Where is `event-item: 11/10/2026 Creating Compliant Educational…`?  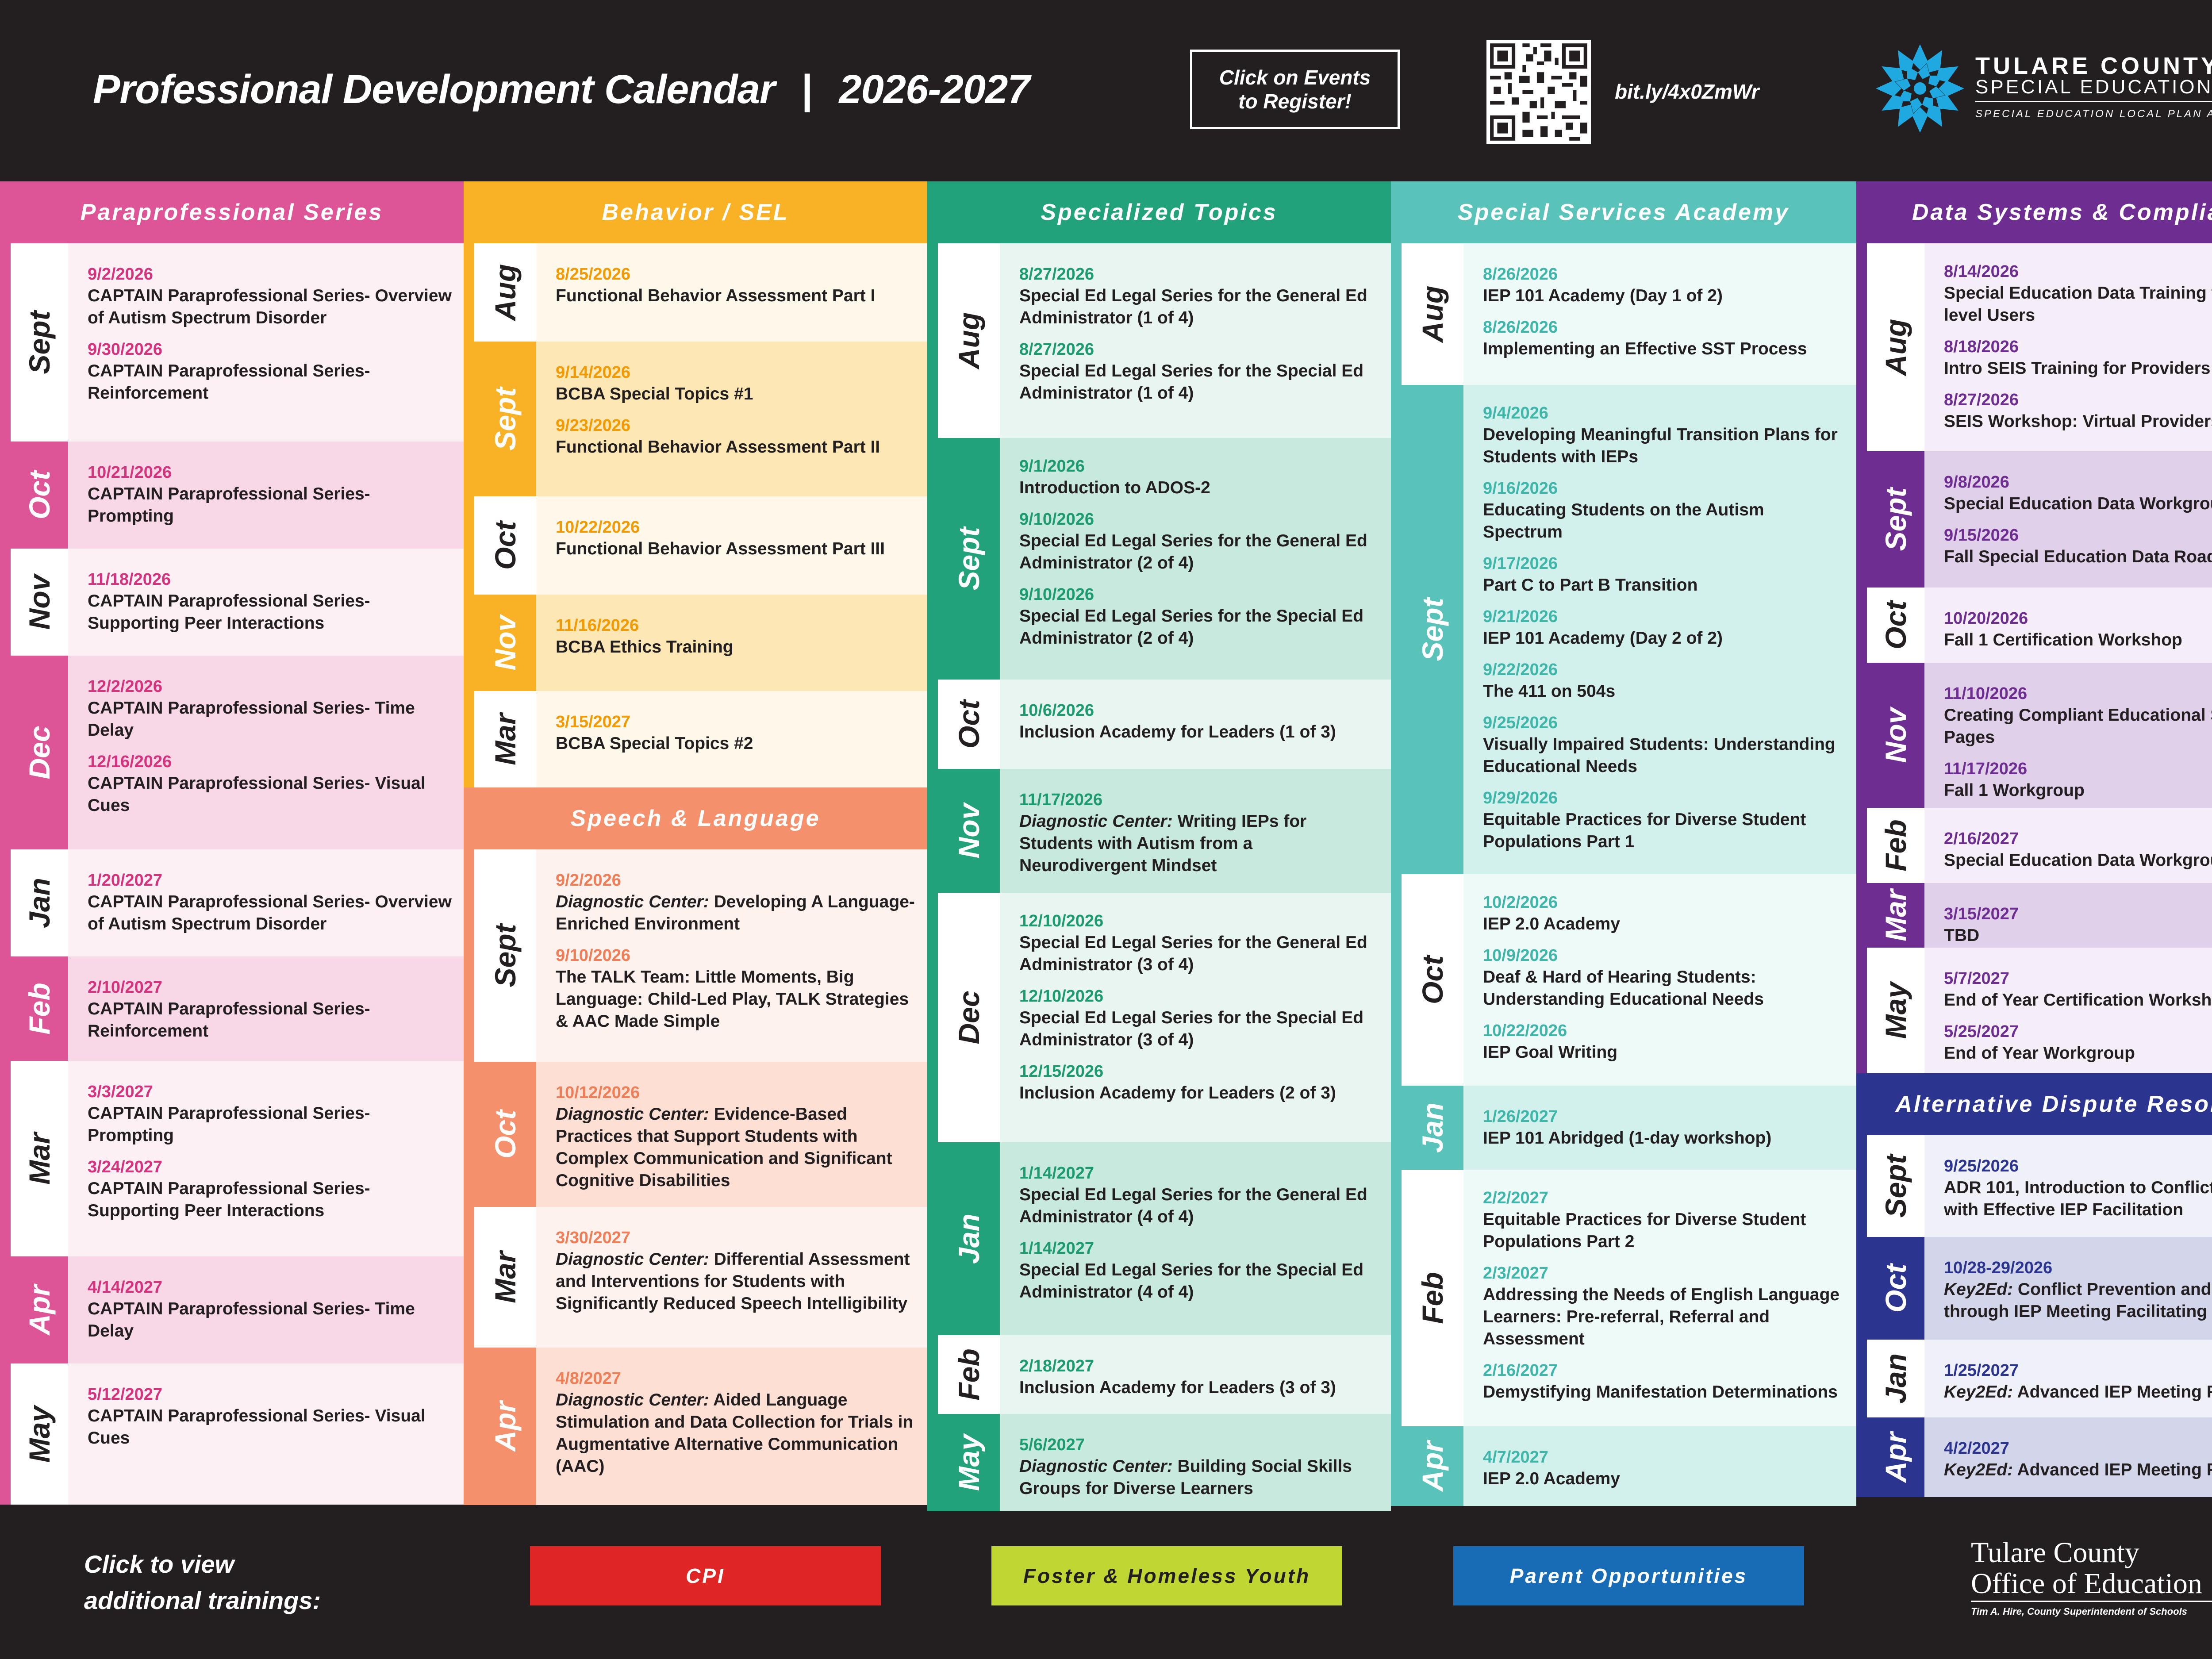
event-item: 11/10/2026 Creating Compliant Educational… is located at coordinates (2078, 716).